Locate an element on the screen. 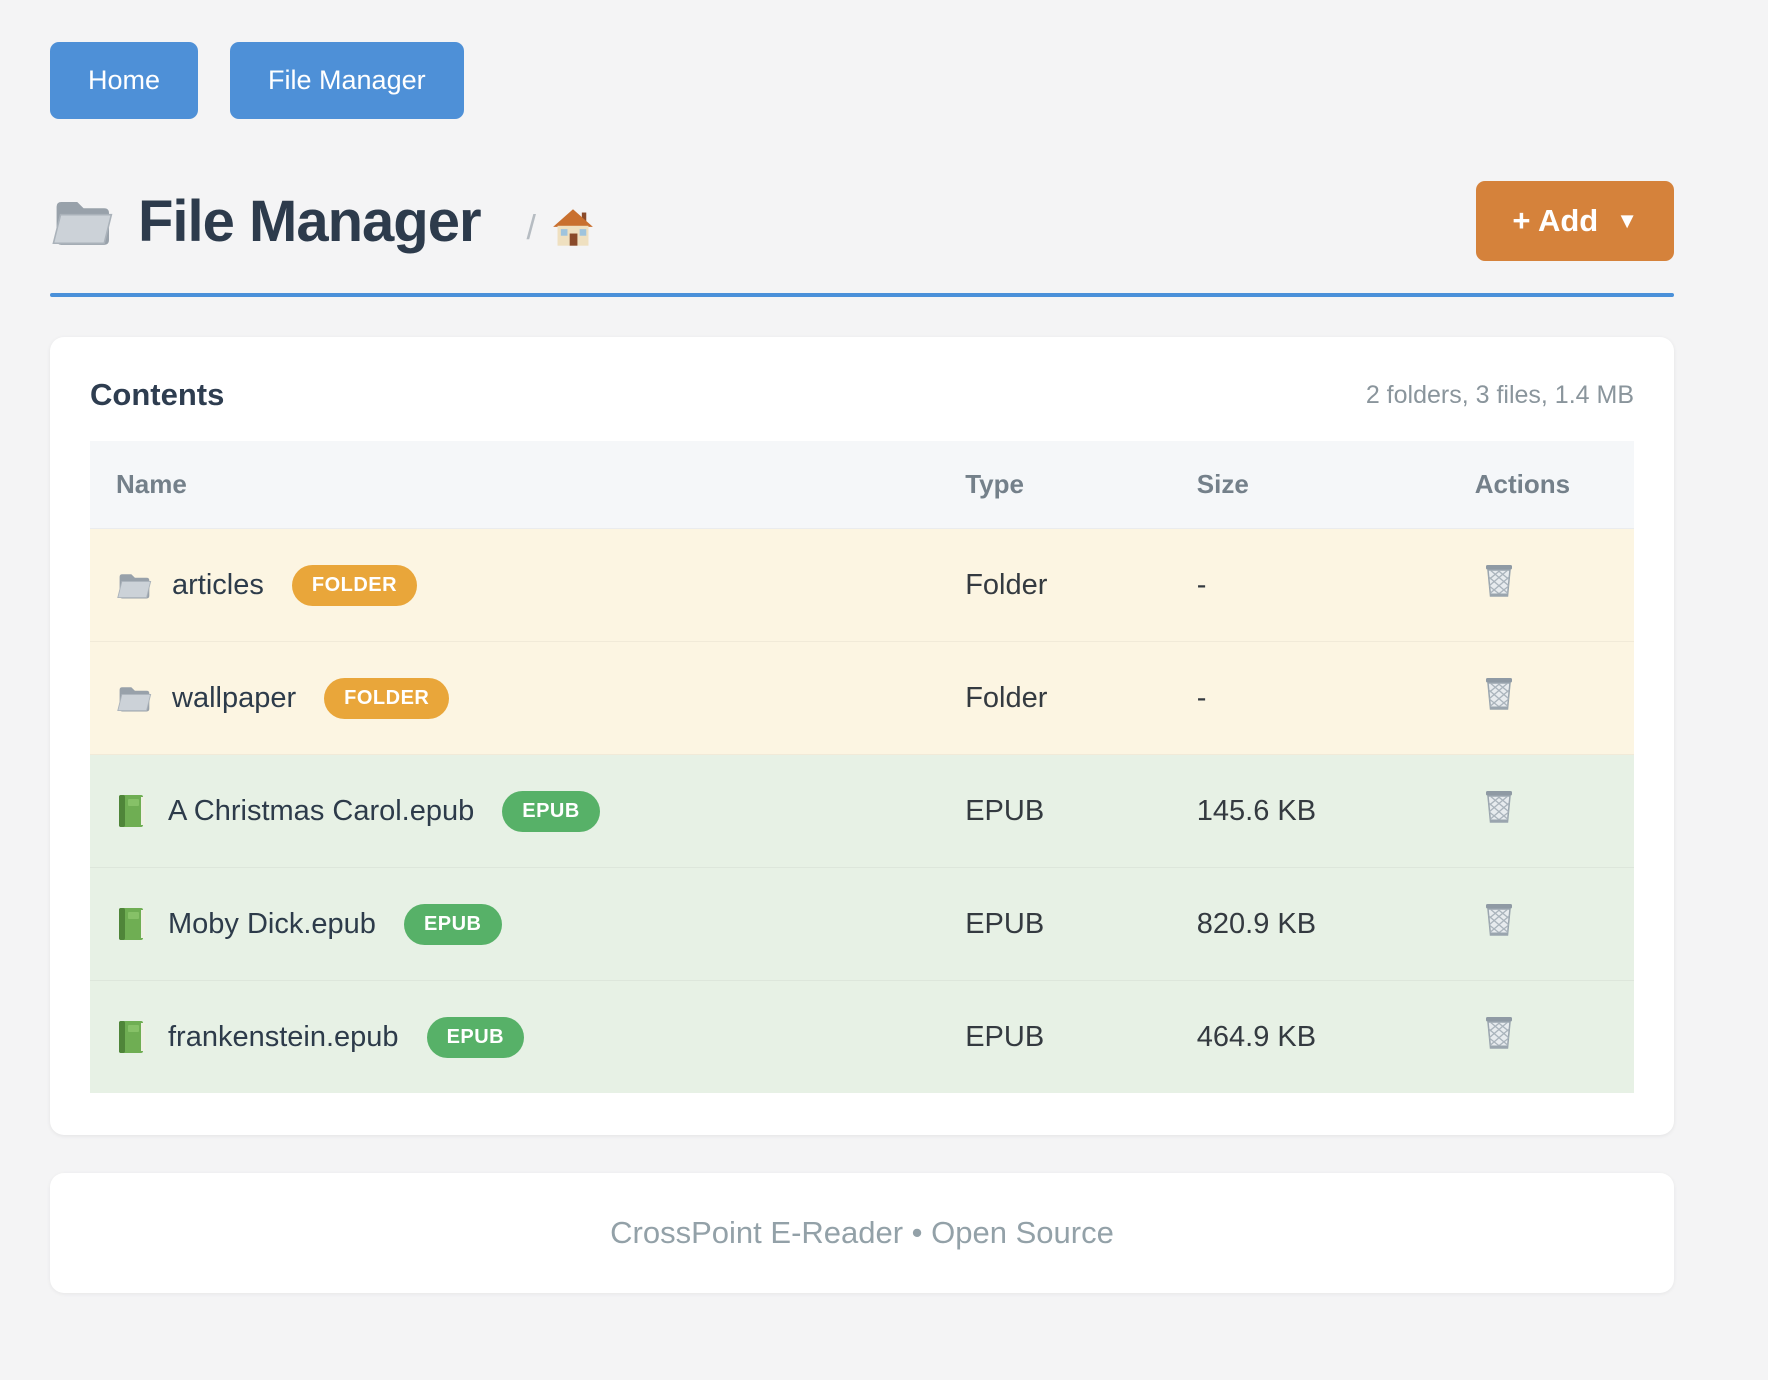  column-header-name: Name is located at coordinates (515, 485).